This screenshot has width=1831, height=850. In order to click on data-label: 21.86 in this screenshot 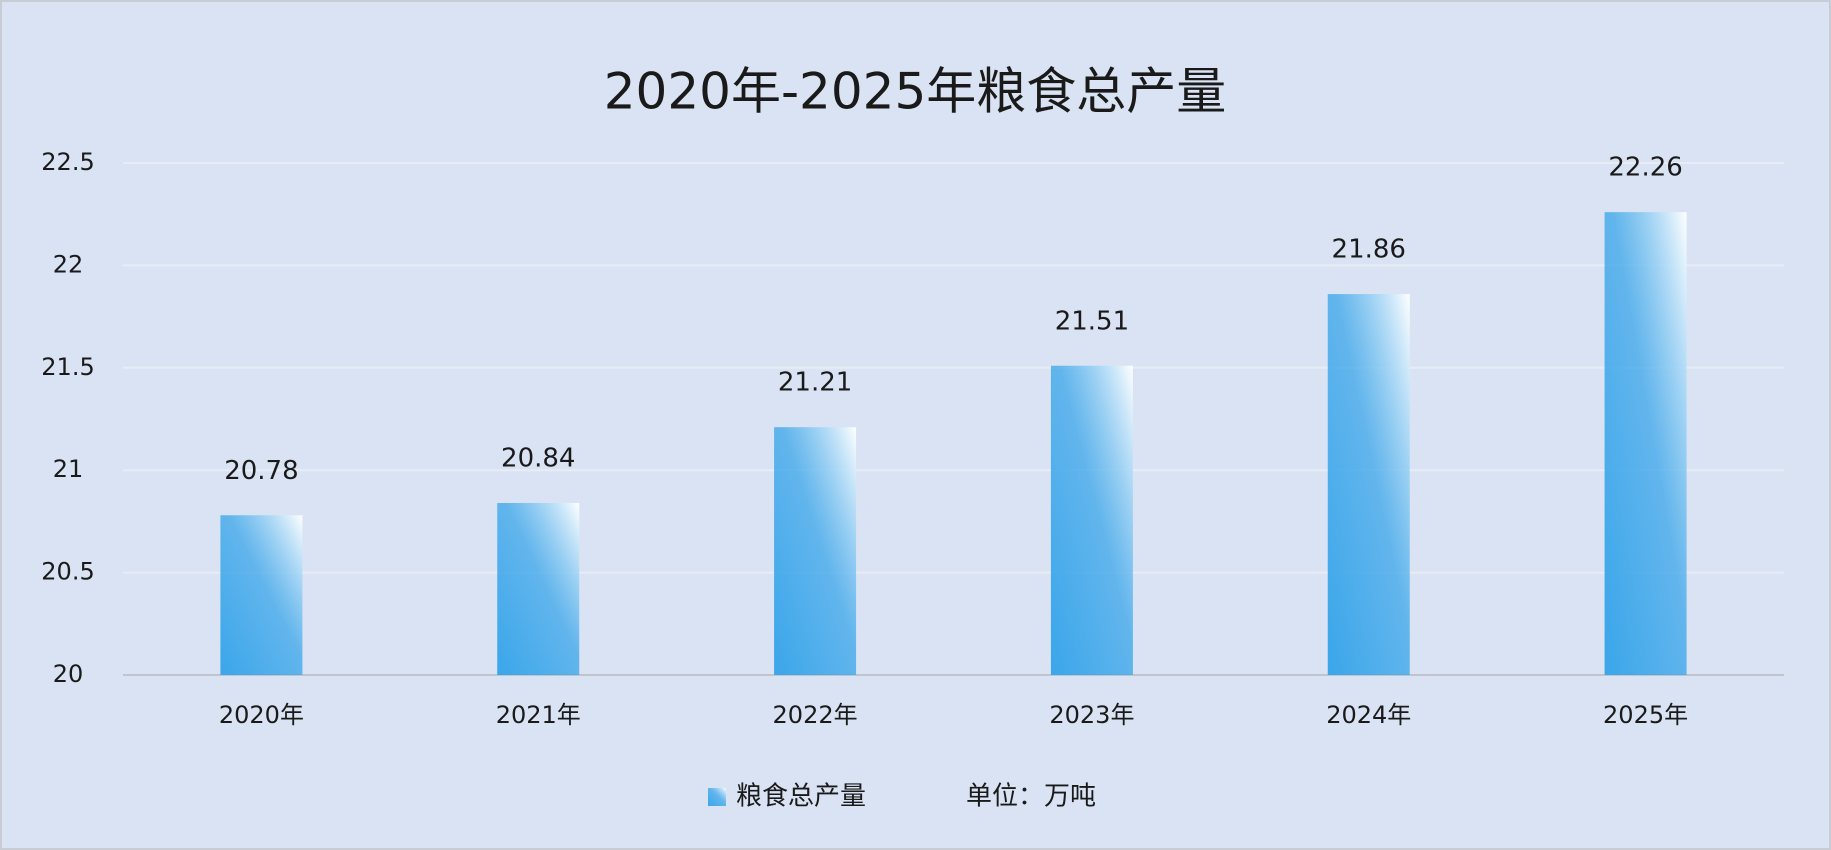, I will do `click(1369, 250)`.